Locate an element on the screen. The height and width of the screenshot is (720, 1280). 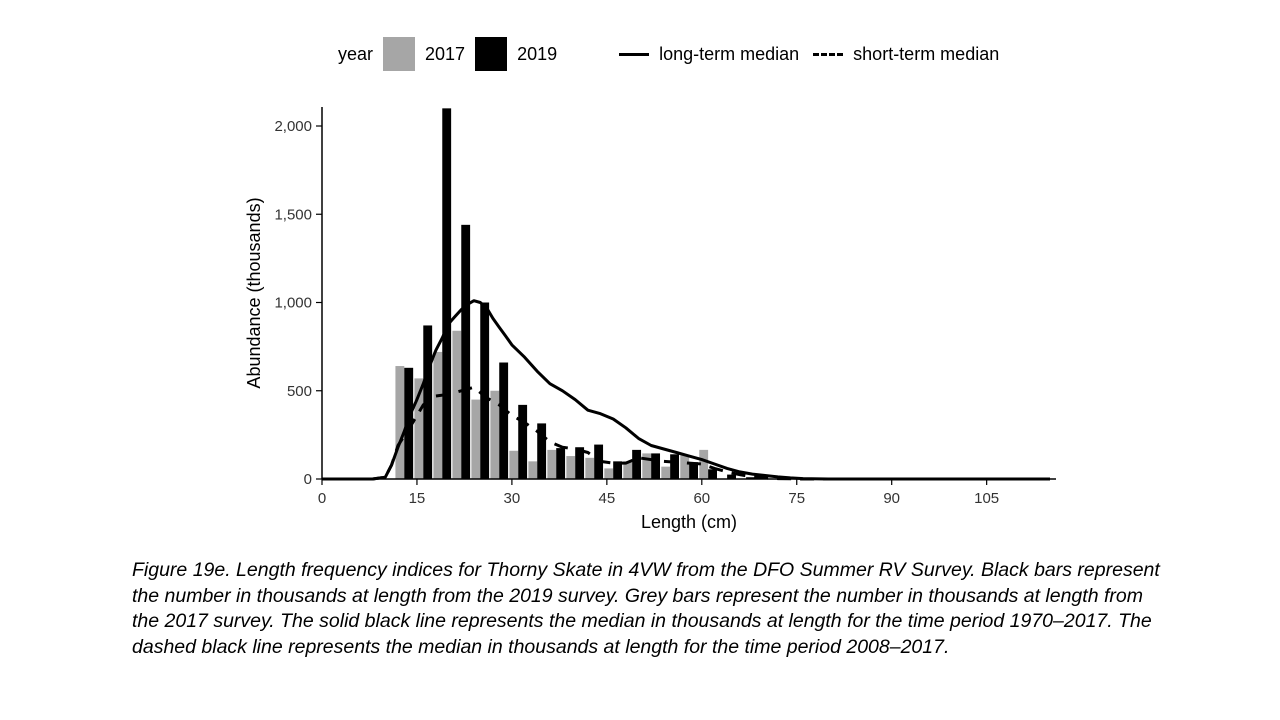
y-tick-label-2000: 2,000 is located at coordinates (293, 126).